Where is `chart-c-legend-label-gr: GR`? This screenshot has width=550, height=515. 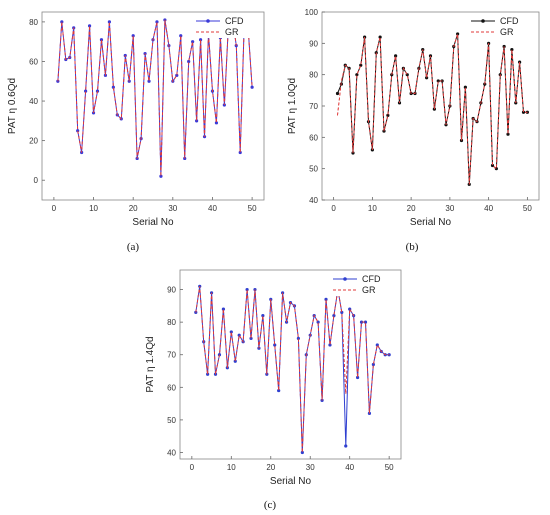 chart-c-legend-label-gr: GR is located at coordinates (369, 290).